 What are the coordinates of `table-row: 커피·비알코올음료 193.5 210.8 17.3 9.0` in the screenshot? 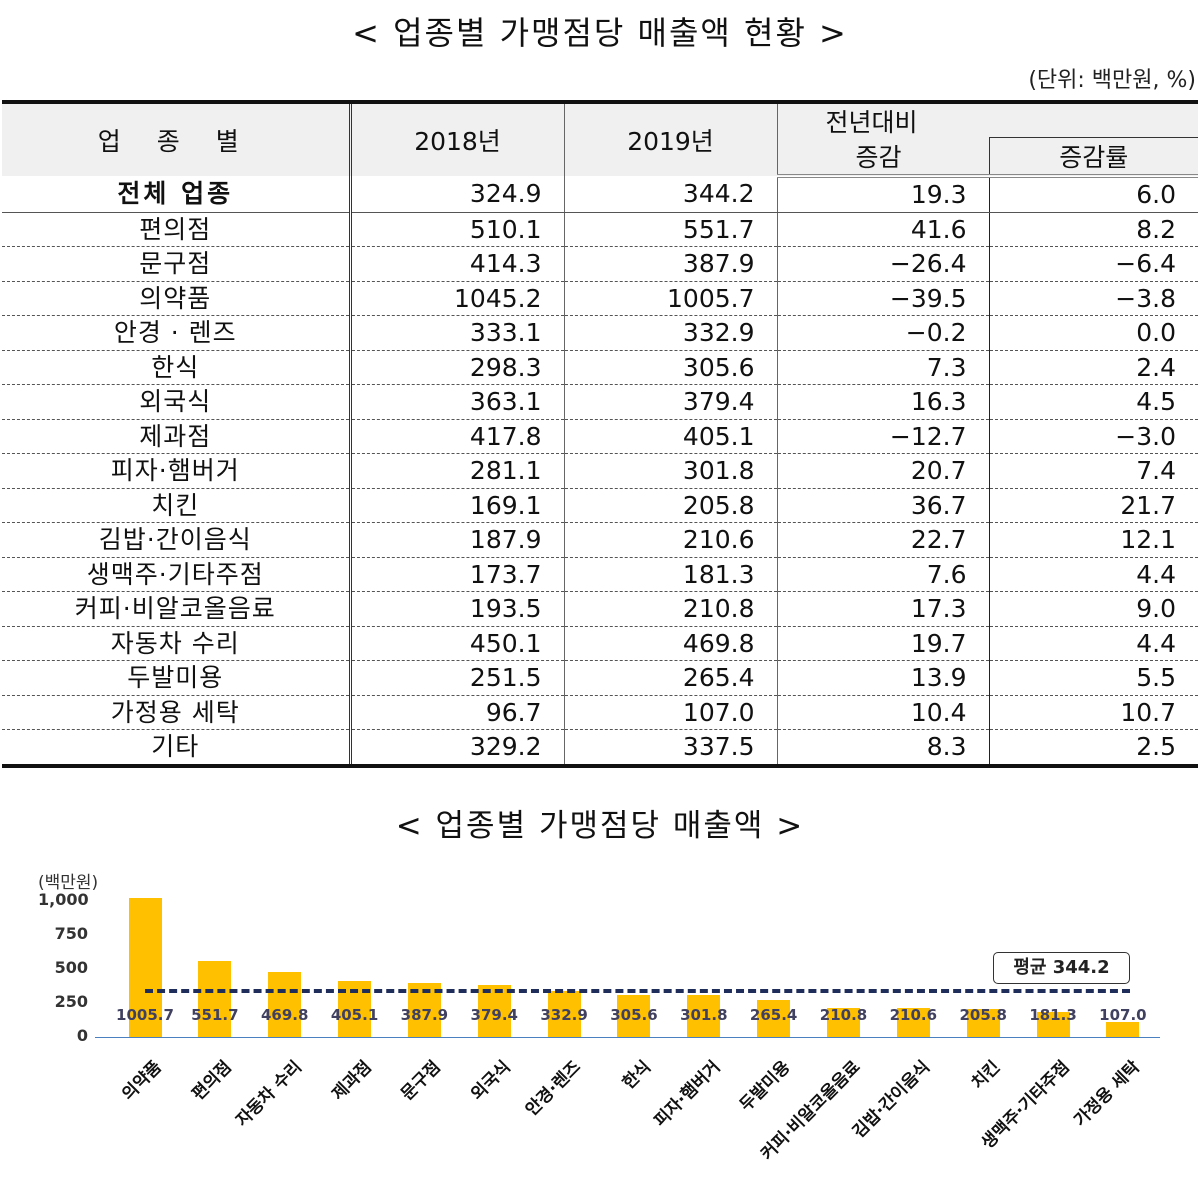 It's located at (600, 609).